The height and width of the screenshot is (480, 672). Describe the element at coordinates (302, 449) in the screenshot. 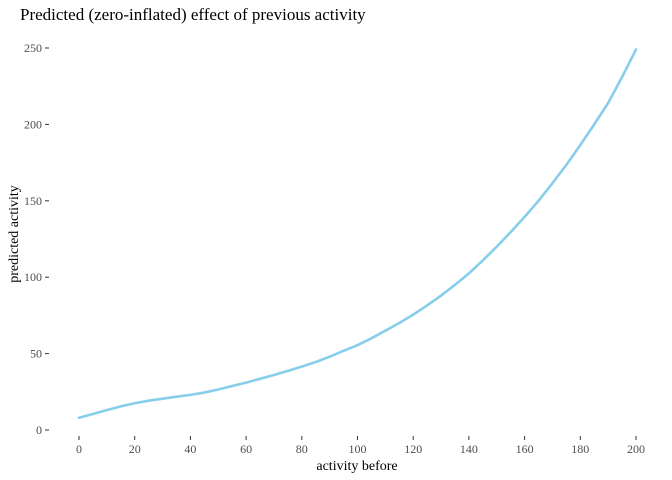

I see `x-tick-label: 80` at that location.